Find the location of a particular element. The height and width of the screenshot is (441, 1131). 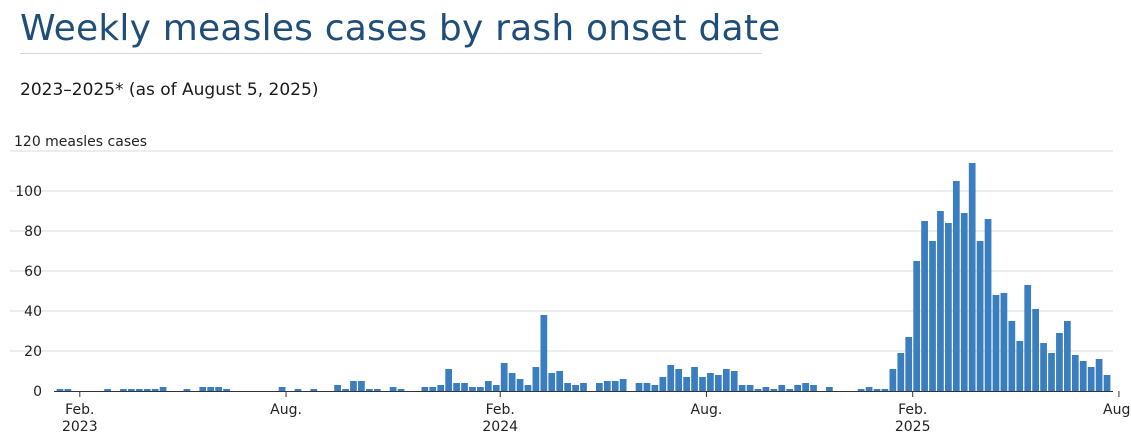

y-tick-label-0: 0 is located at coordinates (37, 392).